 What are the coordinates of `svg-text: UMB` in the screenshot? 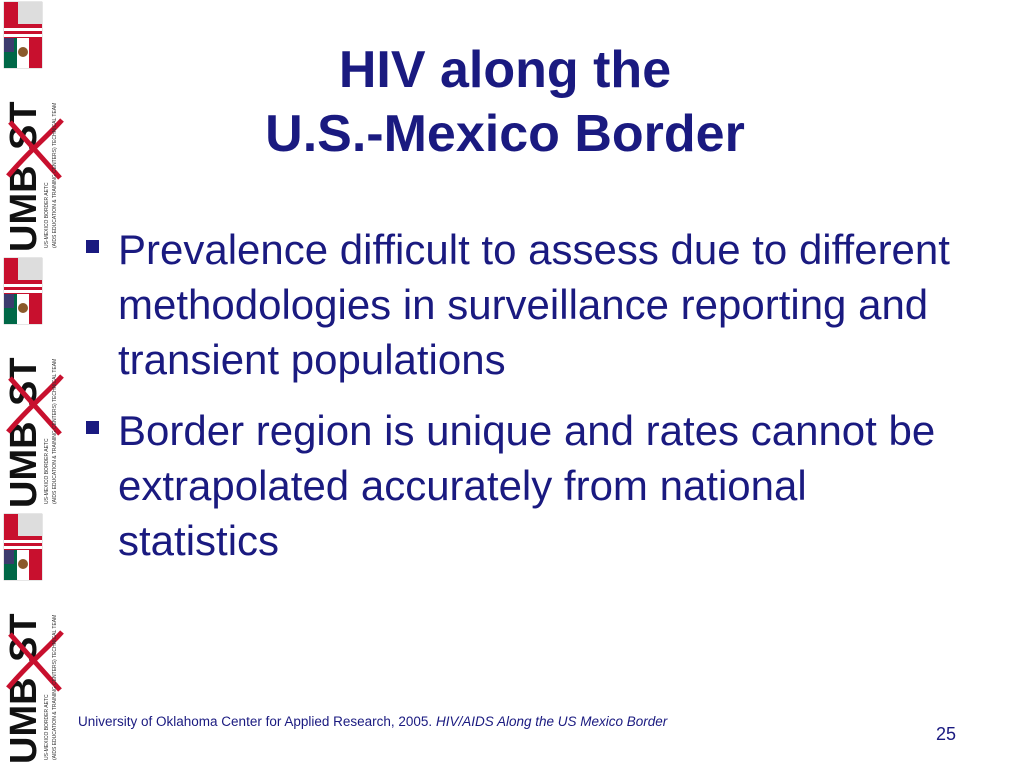 It's located at (24, 208).